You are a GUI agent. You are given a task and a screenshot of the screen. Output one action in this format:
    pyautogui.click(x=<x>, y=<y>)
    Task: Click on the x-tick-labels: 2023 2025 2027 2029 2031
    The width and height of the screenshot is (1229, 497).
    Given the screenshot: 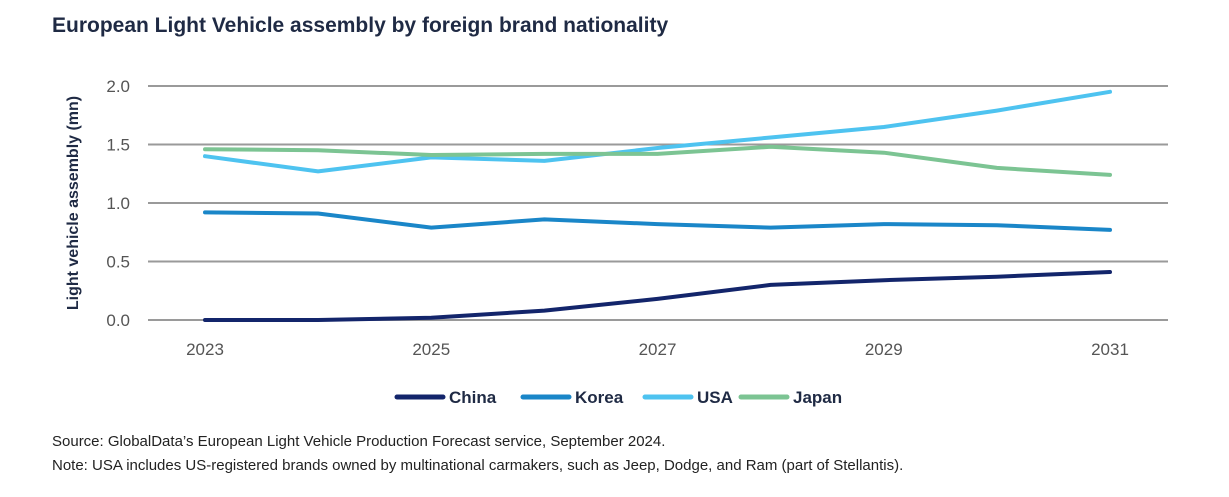 What is the action you would take?
    pyautogui.click(x=657, y=349)
    